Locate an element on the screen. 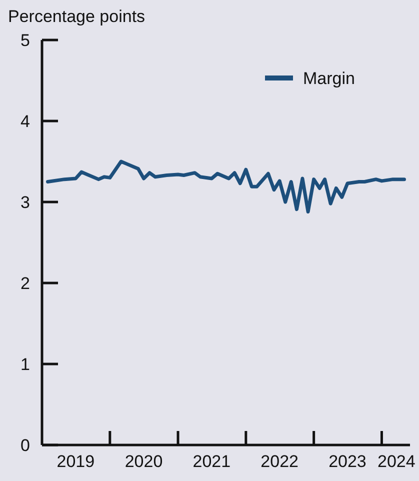  x-tick-label: 2024 is located at coordinates (397, 461).